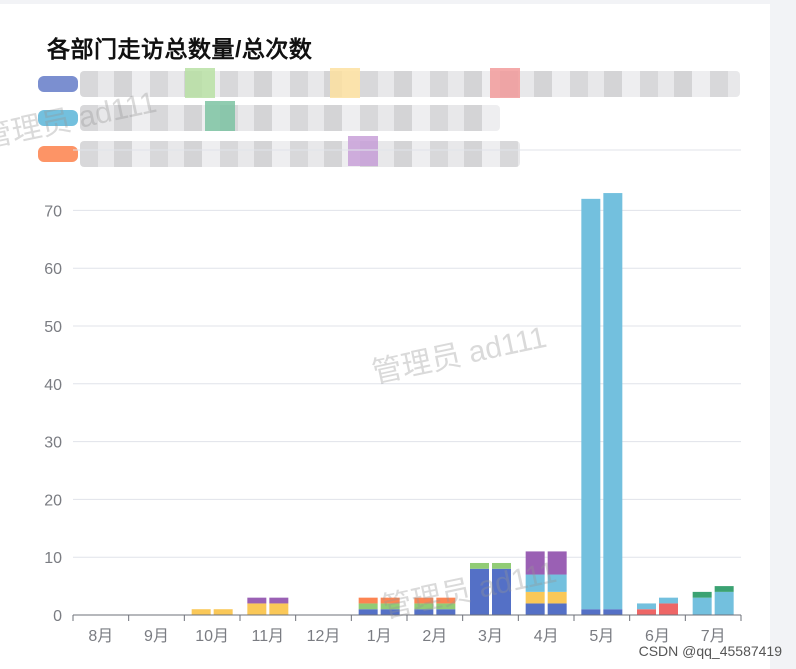 This screenshot has width=796, height=669. I want to click on y-tick-label: 50, so click(53, 327).